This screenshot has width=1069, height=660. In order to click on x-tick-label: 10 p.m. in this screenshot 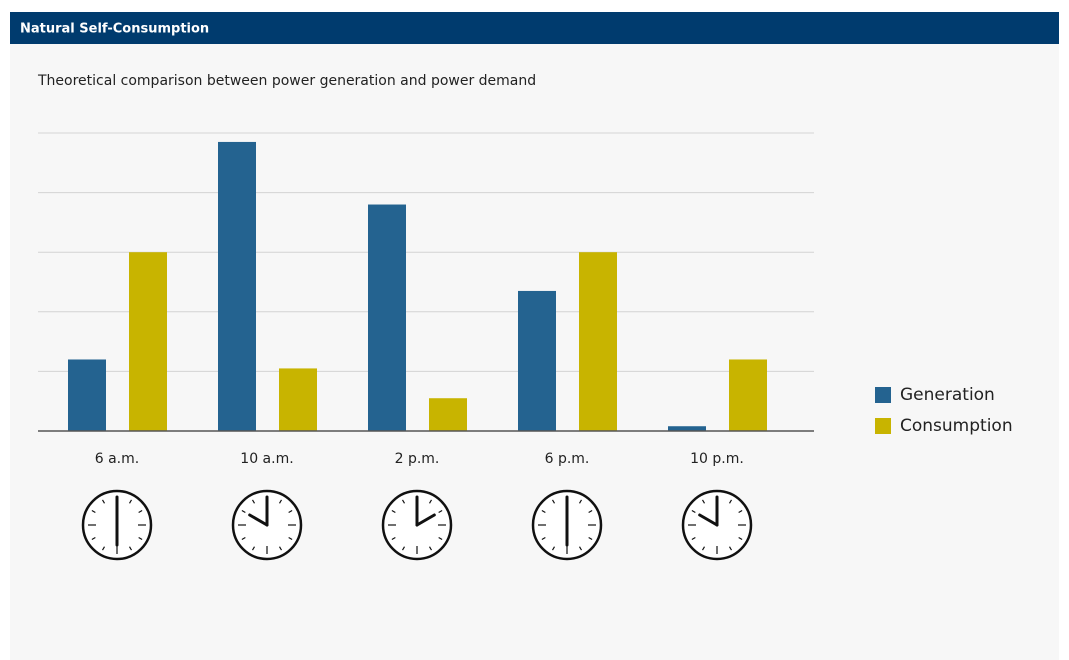, I will do `click(717, 459)`.